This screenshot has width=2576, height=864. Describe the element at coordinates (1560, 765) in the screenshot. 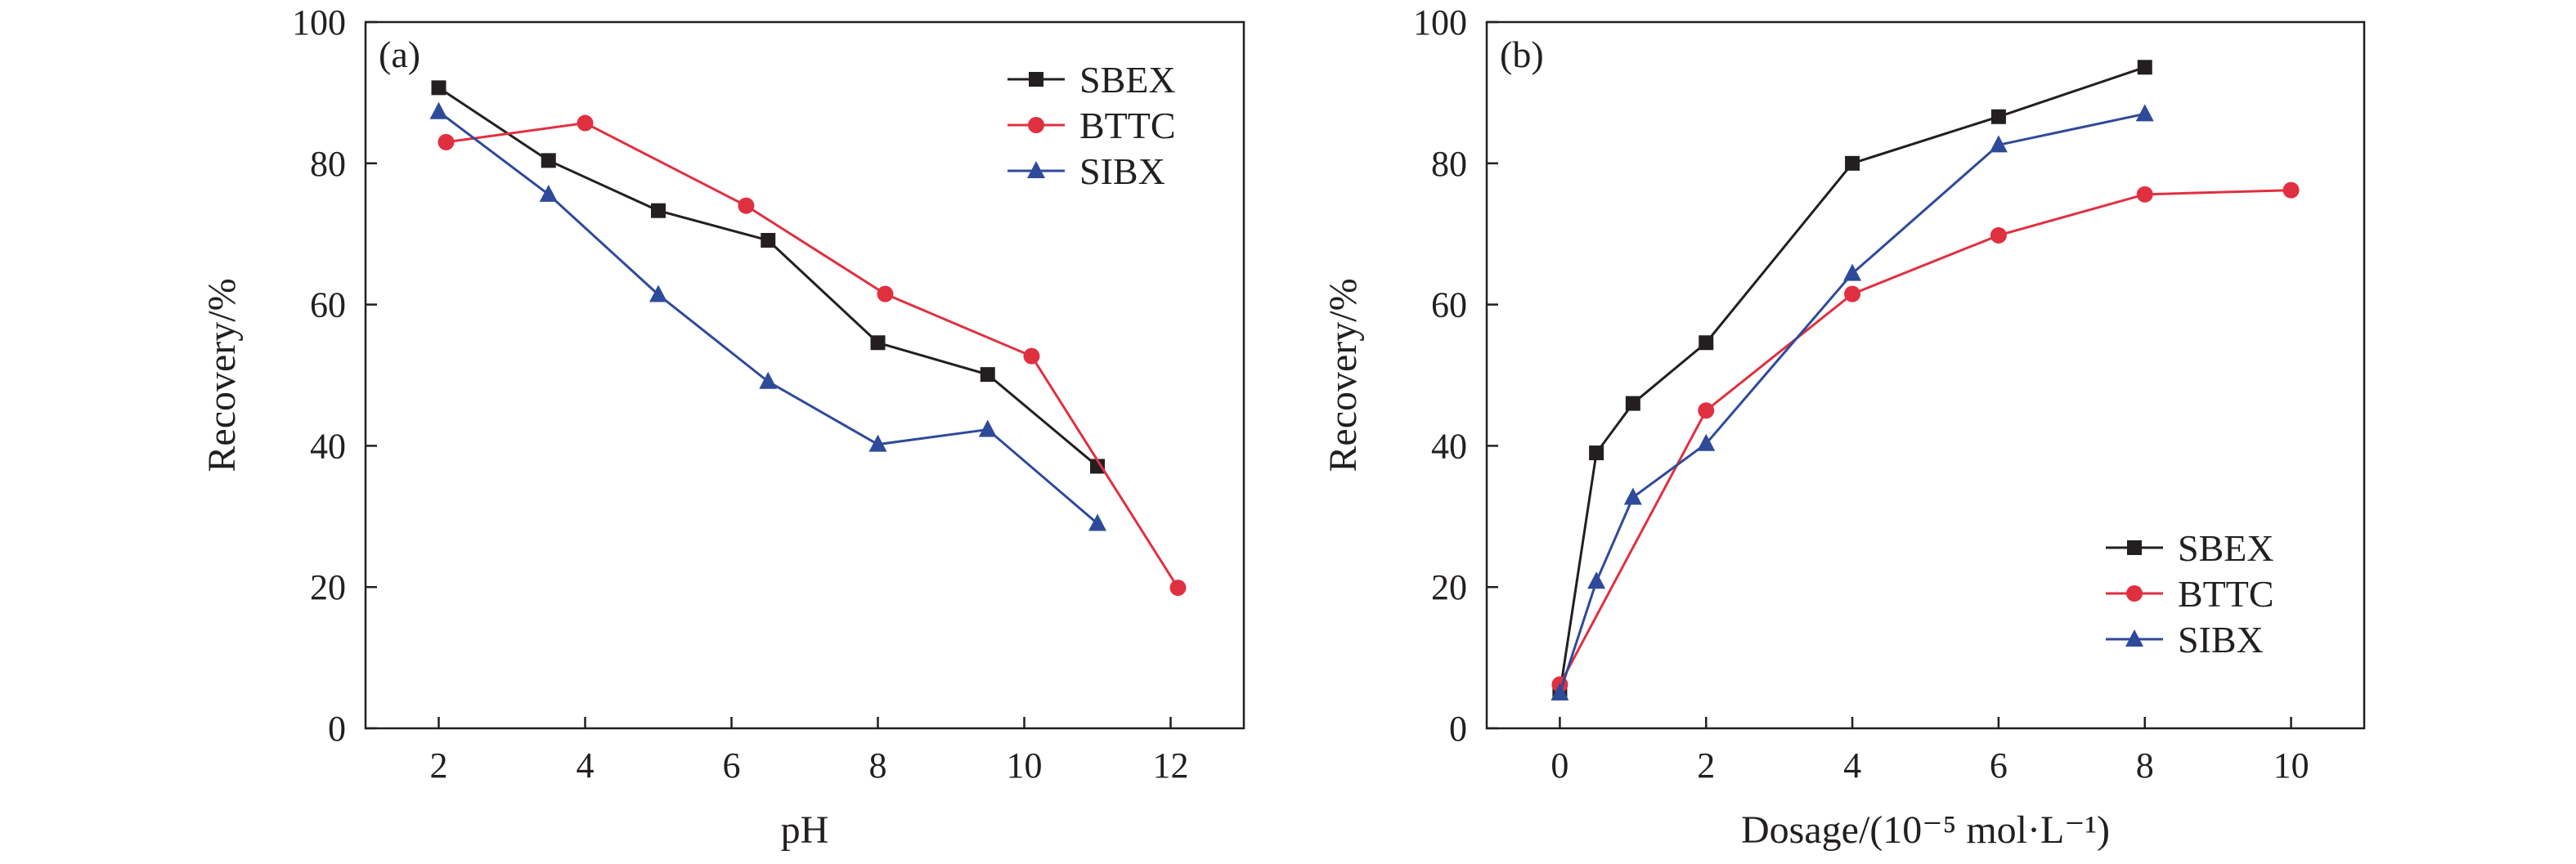

I see `x-tick-label: 0` at that location.